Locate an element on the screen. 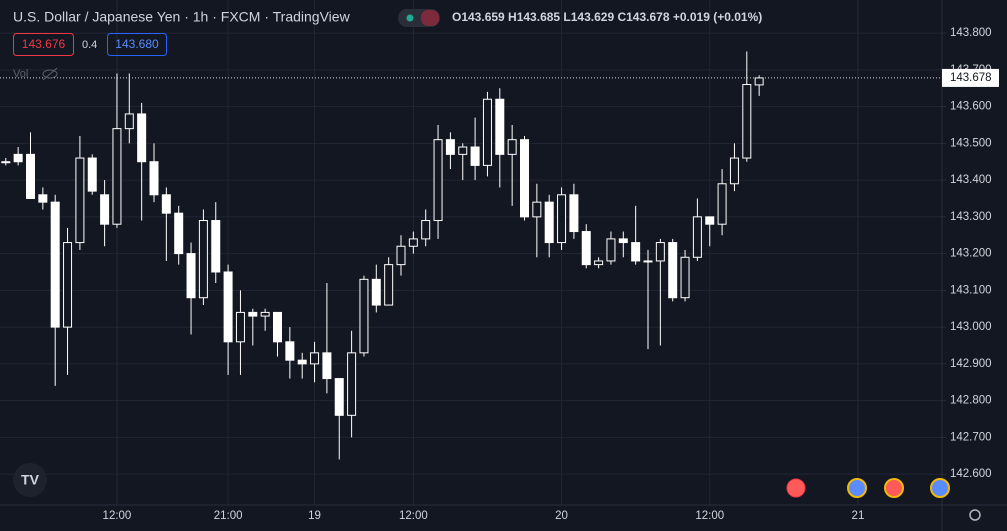  last-price-box is located at coordinates (970, 77).